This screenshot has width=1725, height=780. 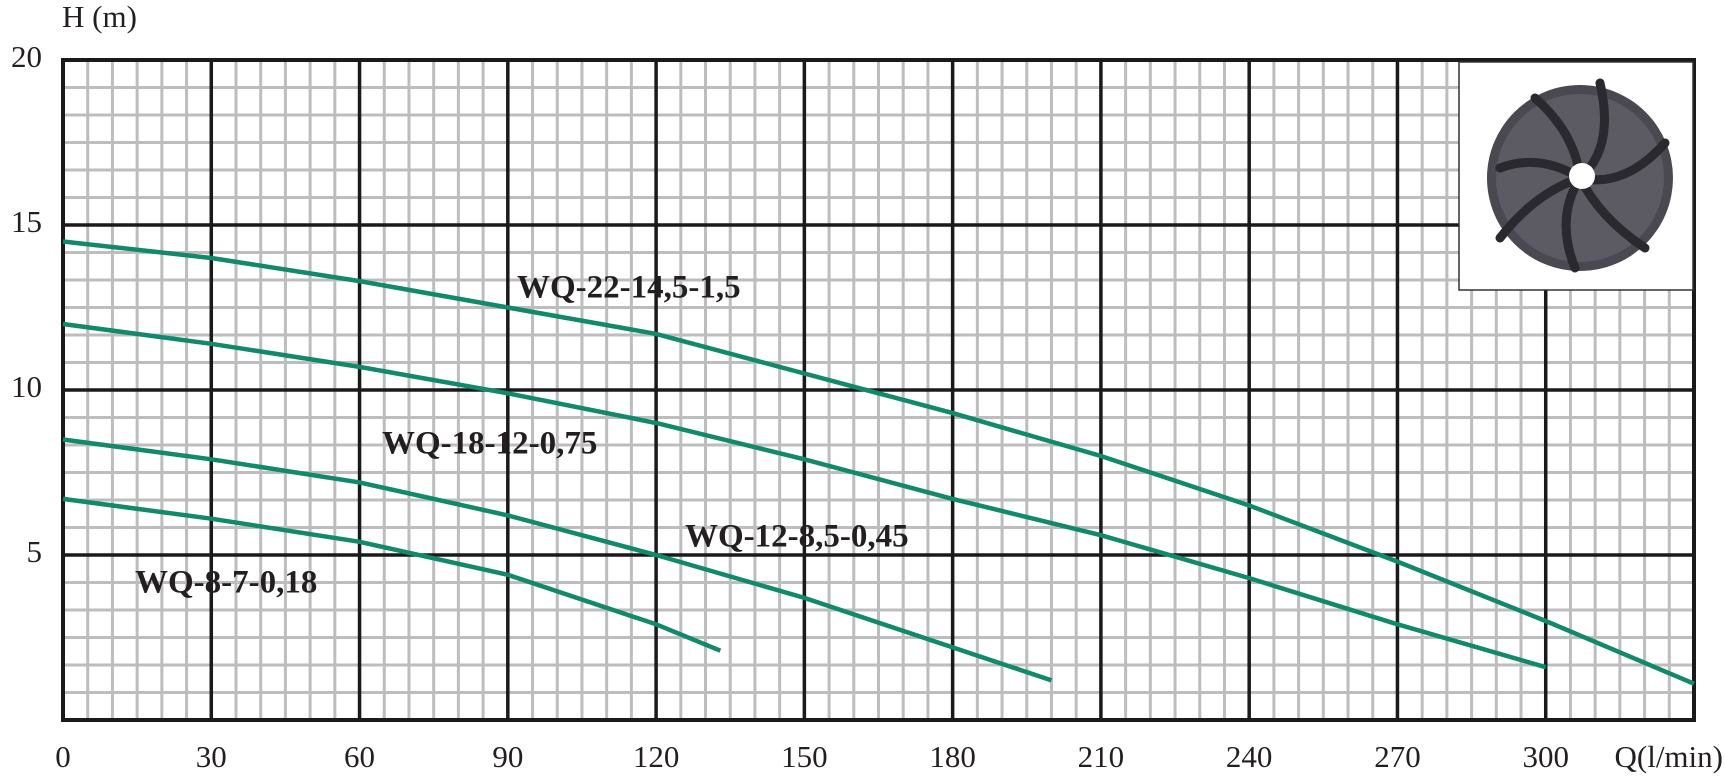 What do you see at coordinates (952, 756) in the screenshot?
I see `x-tick-label: 180` at bounding box center [952, 756].